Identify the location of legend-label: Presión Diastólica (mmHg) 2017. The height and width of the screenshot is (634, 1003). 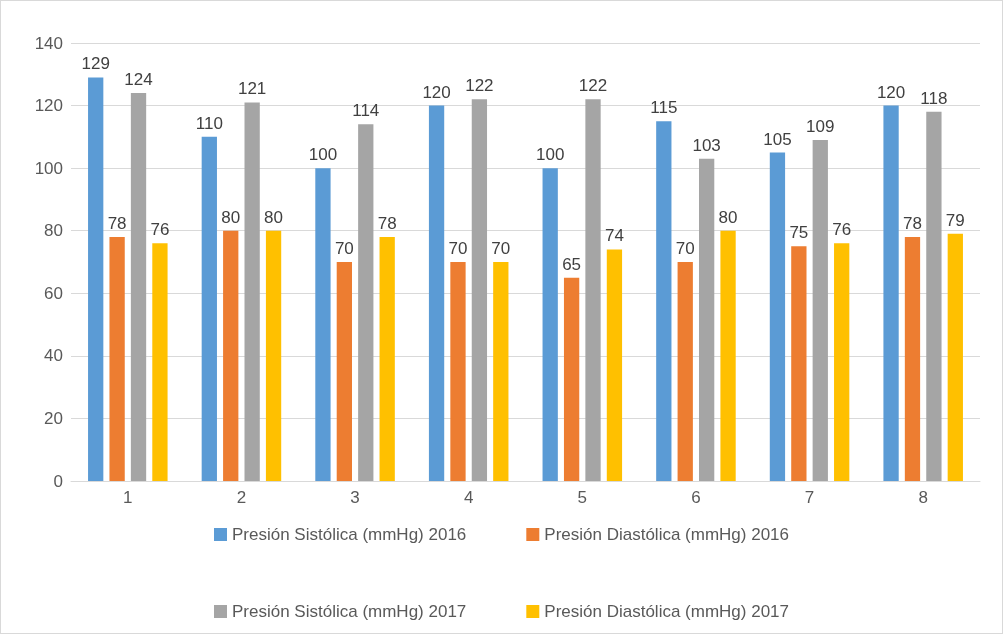
(667, 611).